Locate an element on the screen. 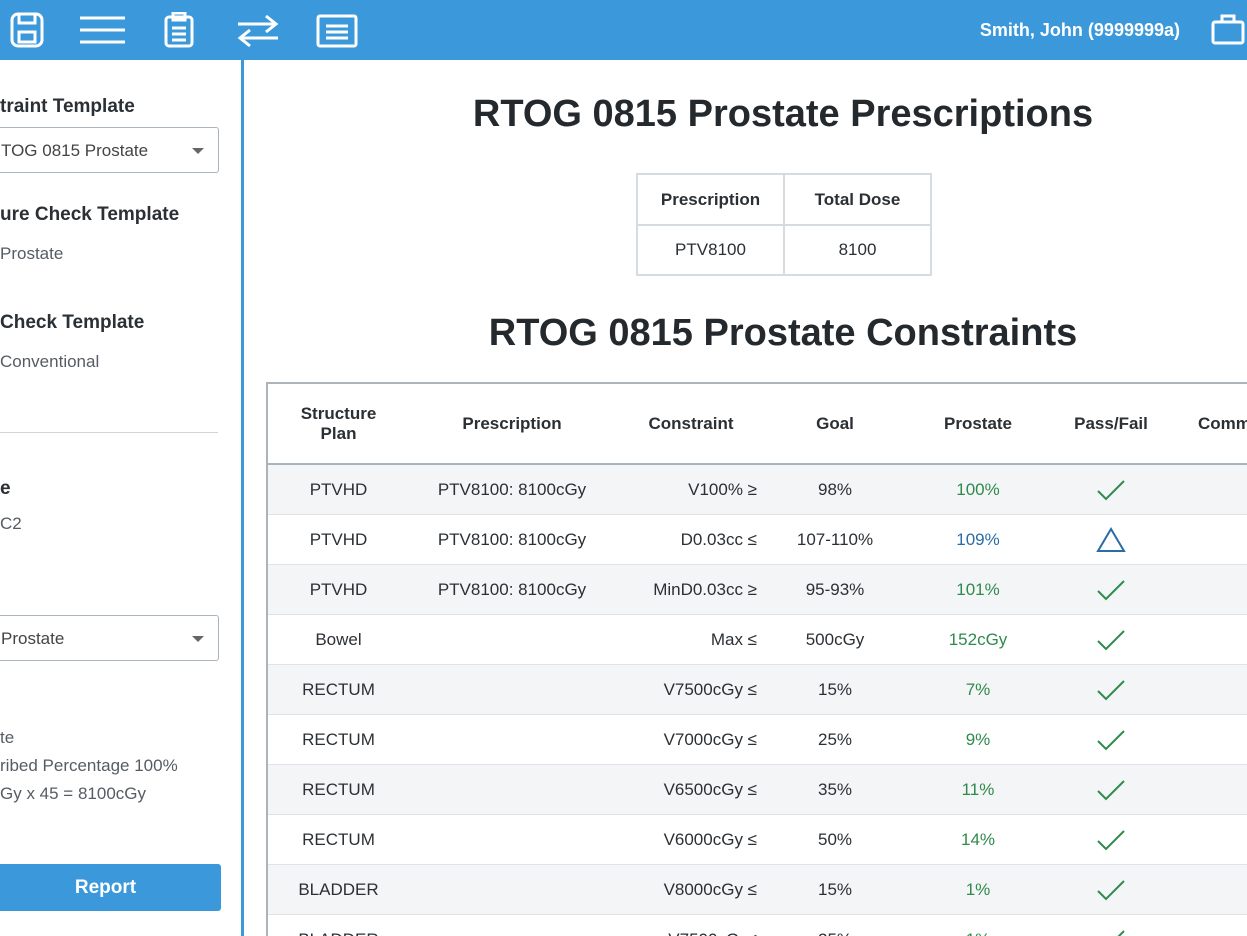 The height and width of the screenshot is (936, 1247). header-cell: Prostate is located at coordinates (978, 424).